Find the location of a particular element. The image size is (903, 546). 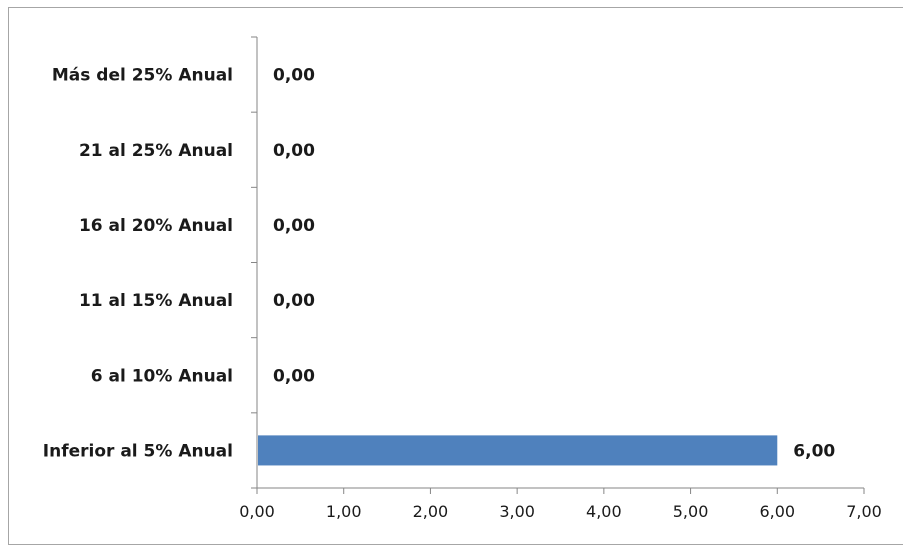

category-label: 21 al 25% Anual is located at coordinates (156, 151).